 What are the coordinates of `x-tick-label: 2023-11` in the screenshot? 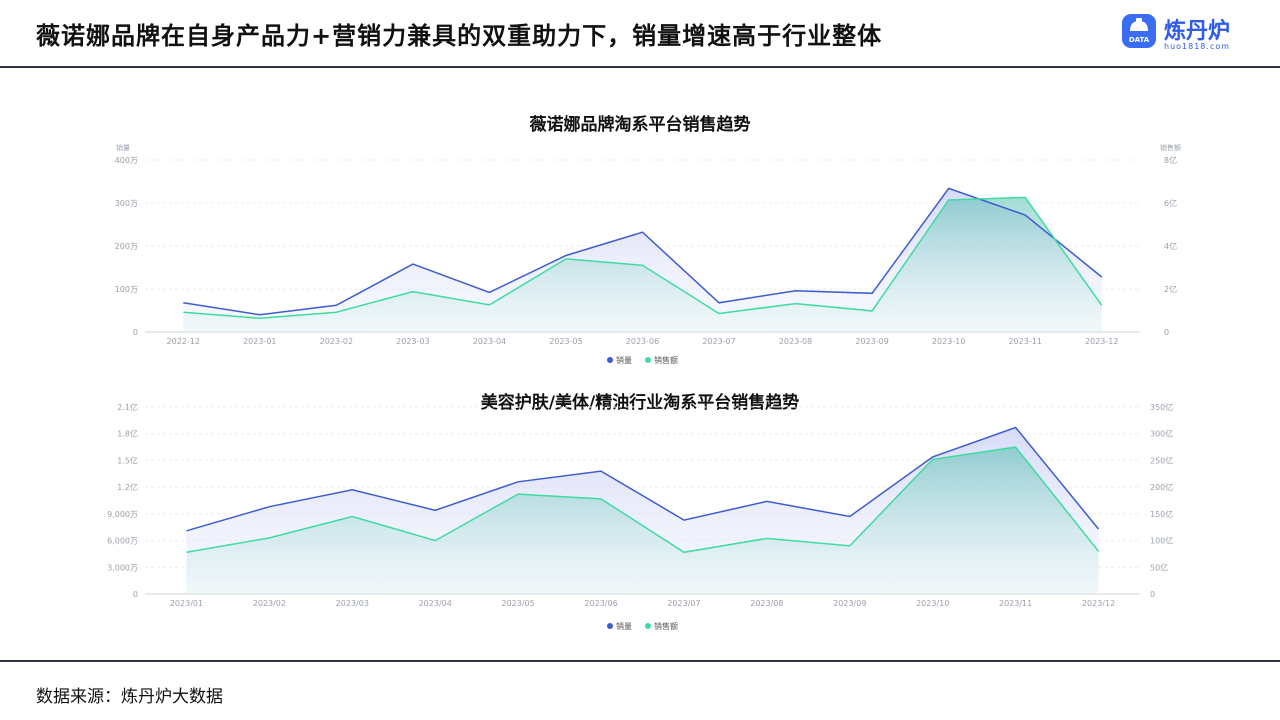 It's located at (1024, 341).